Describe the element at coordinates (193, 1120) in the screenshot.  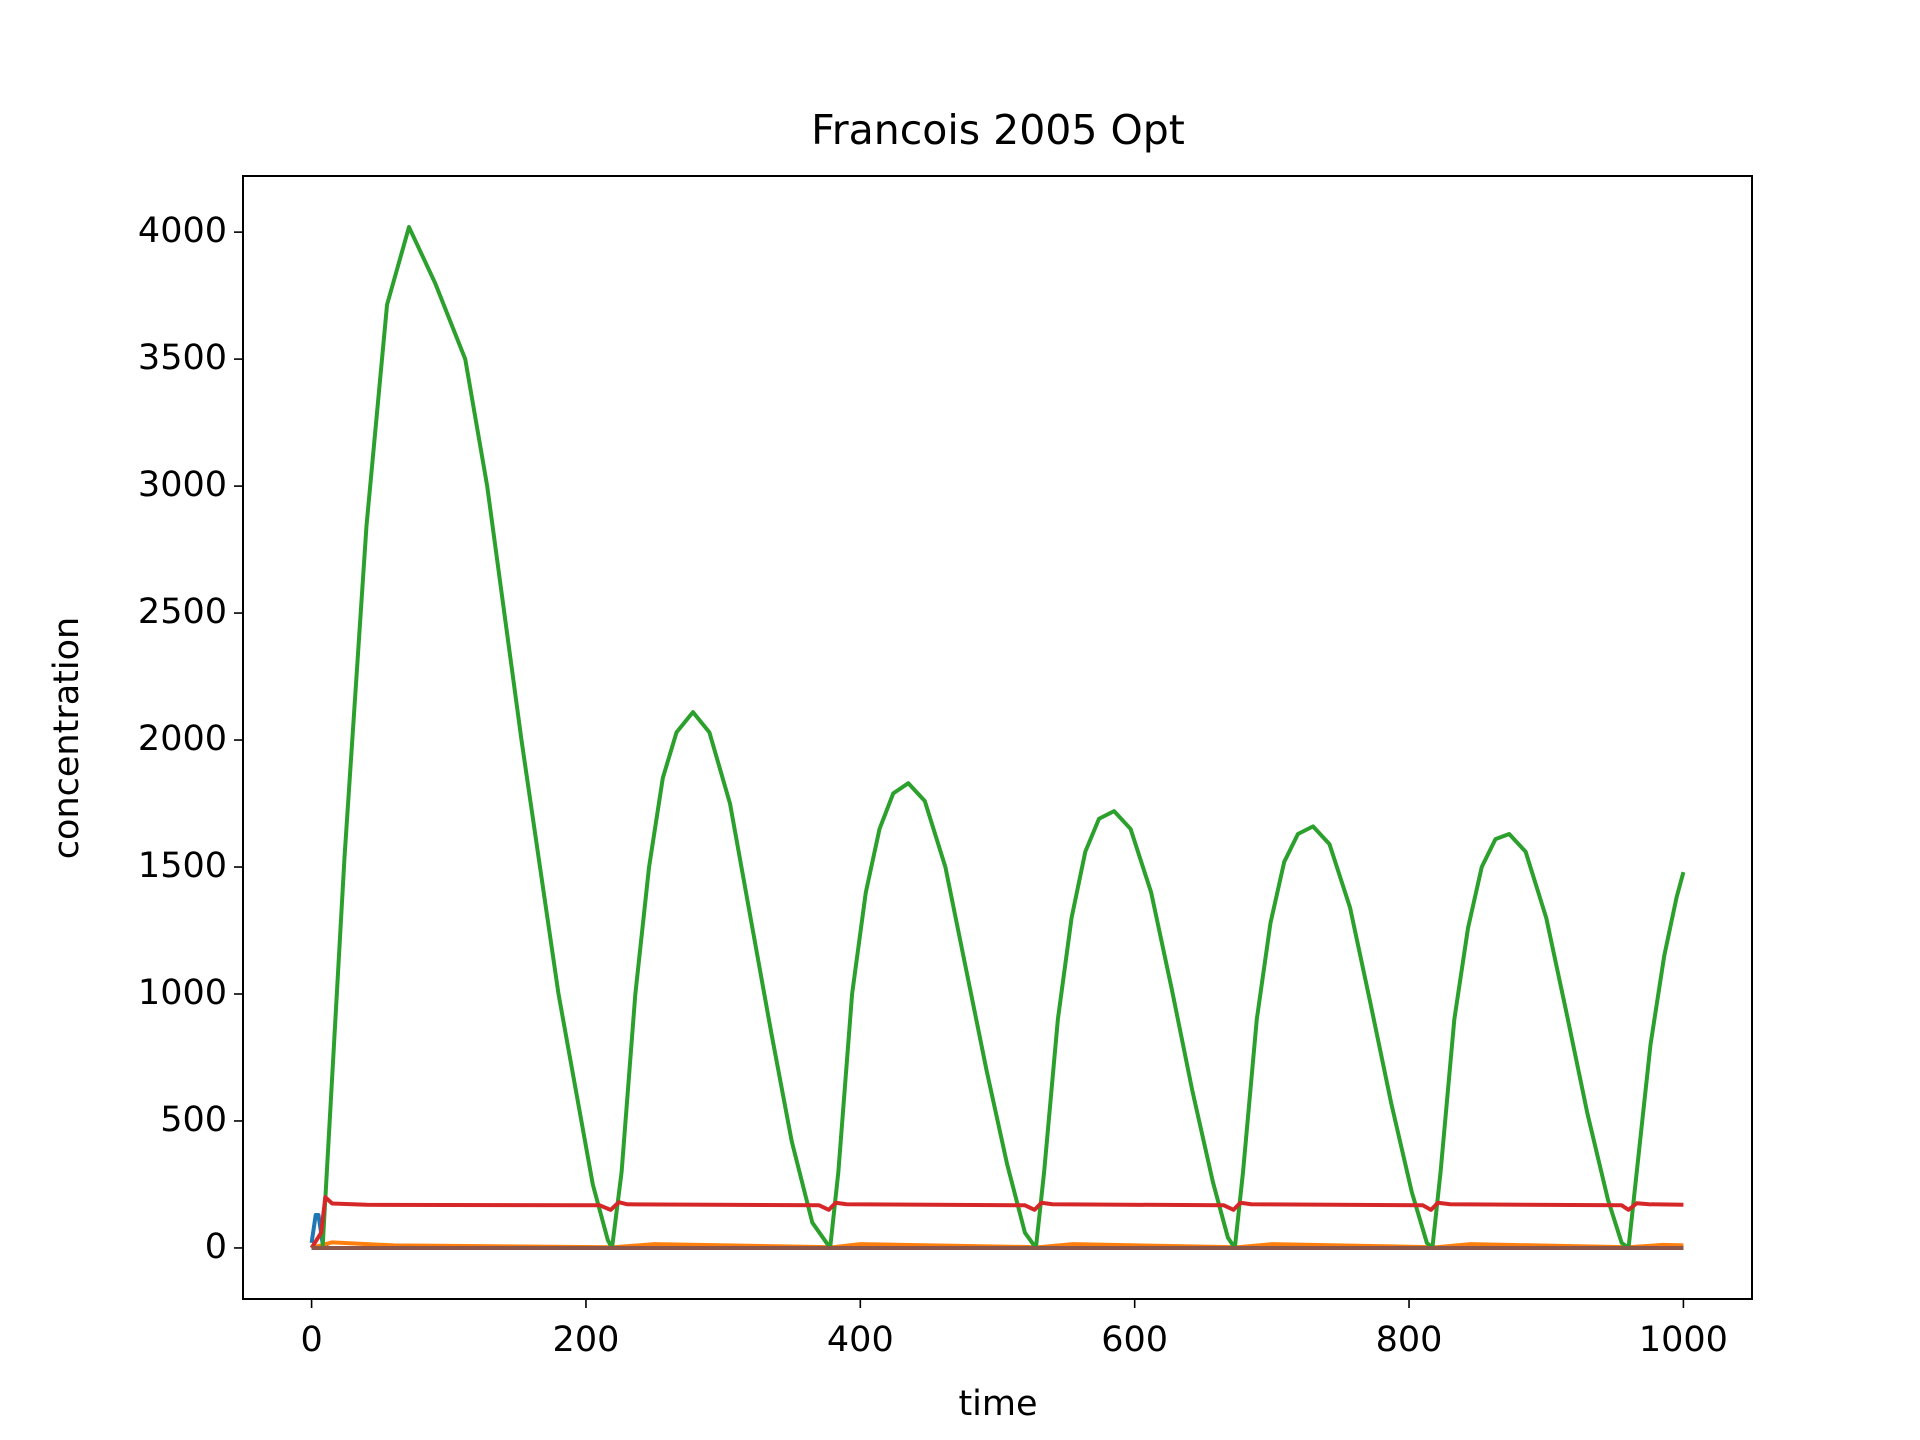
I see `y-tick-label: 500` at that location.